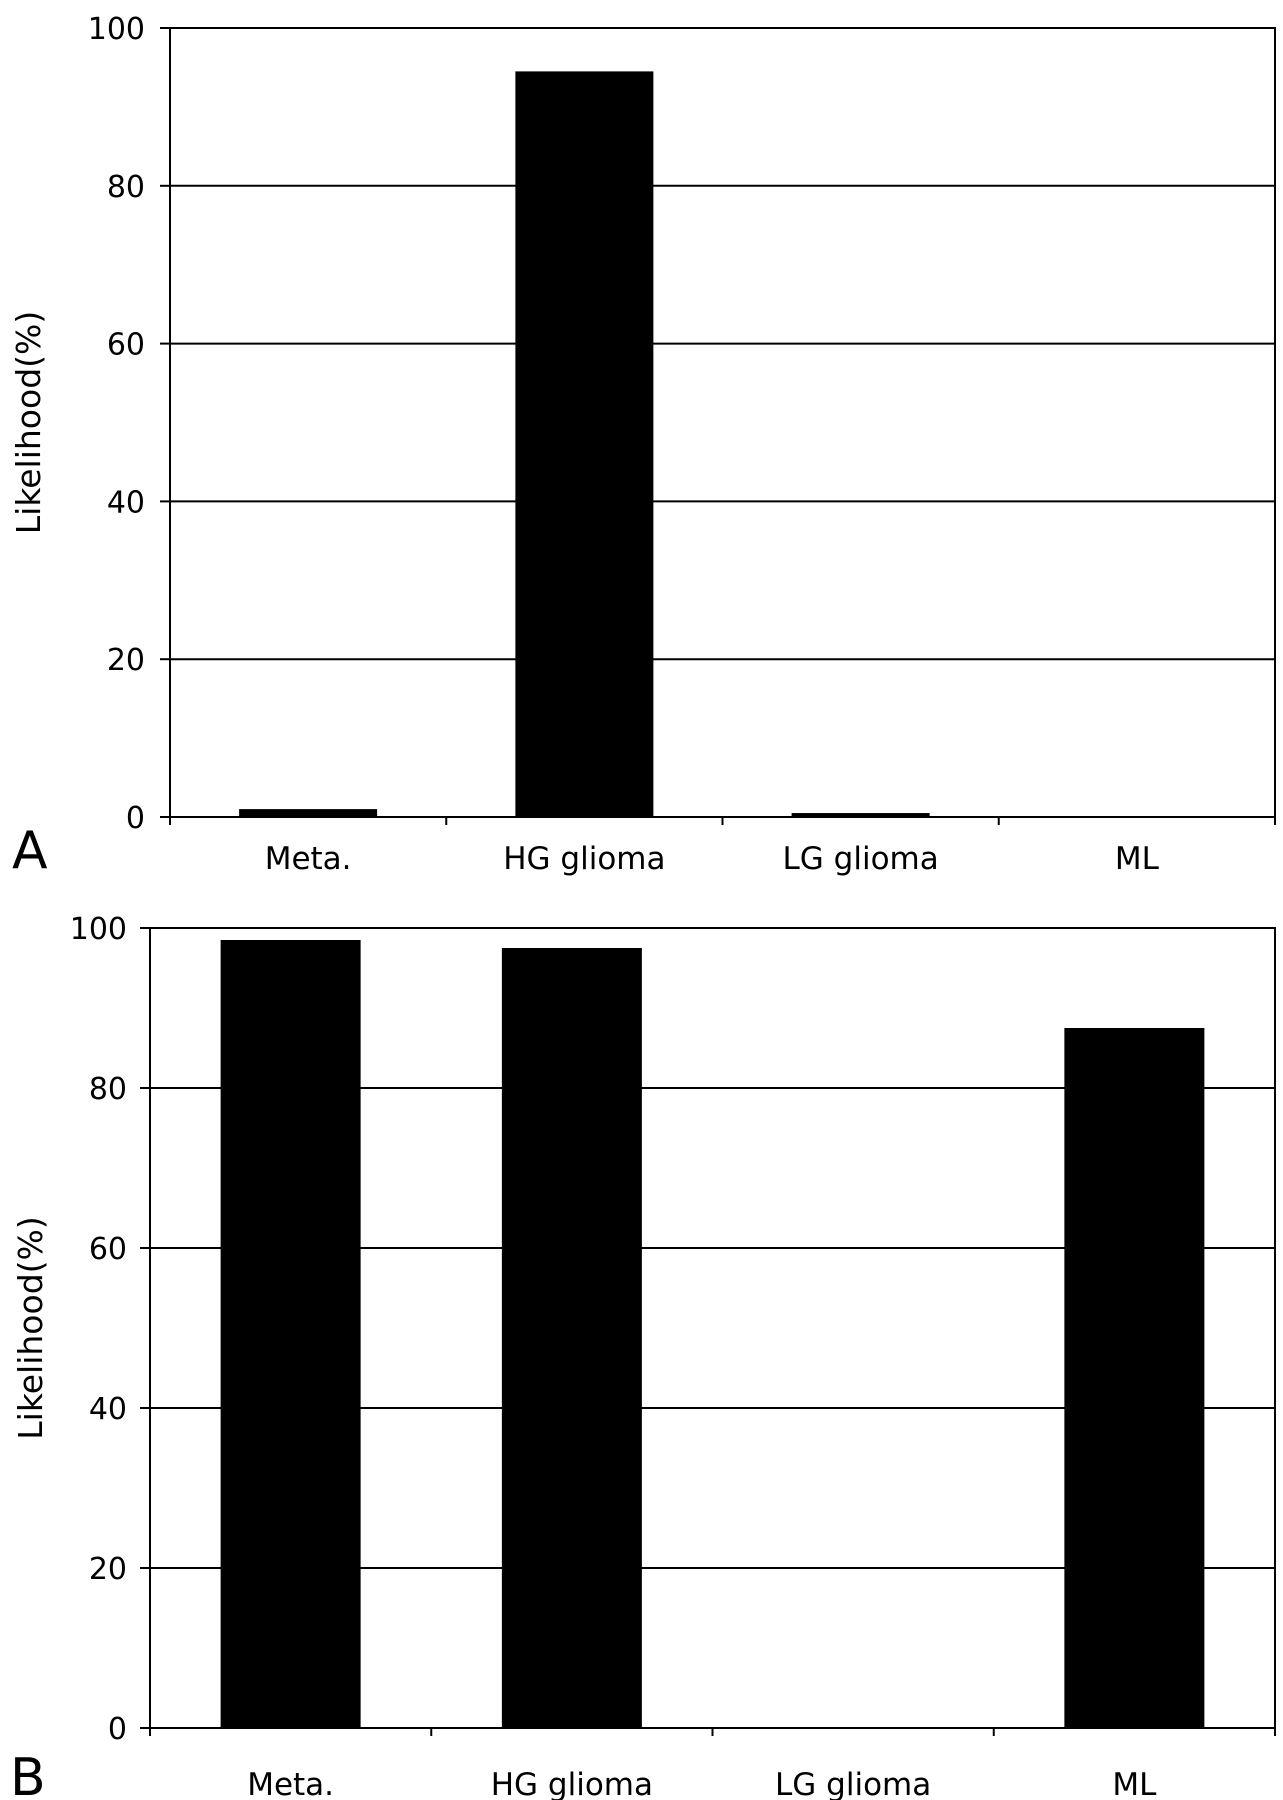  I want to click on bar-ml, so click(1134, 1378).